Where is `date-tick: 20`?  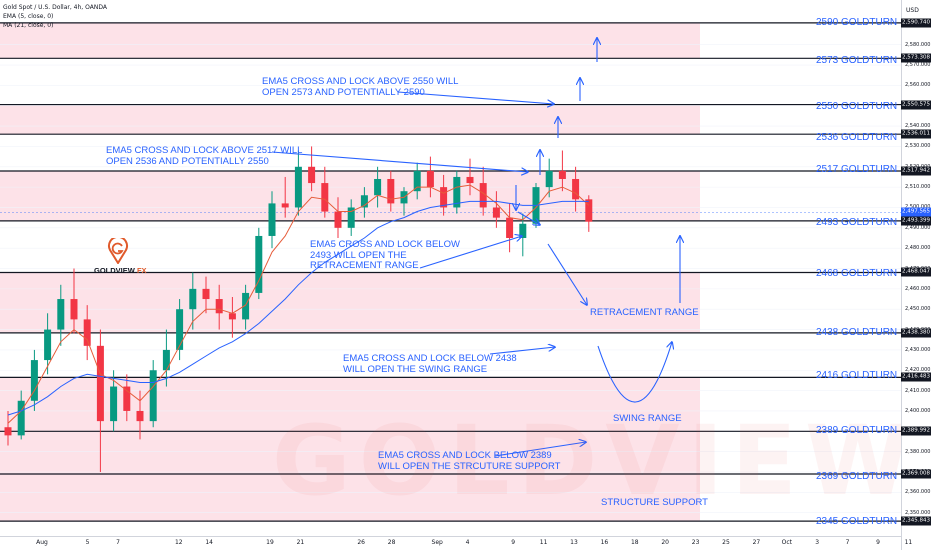 date-tick: 20 is located at coordinates (665, 542).